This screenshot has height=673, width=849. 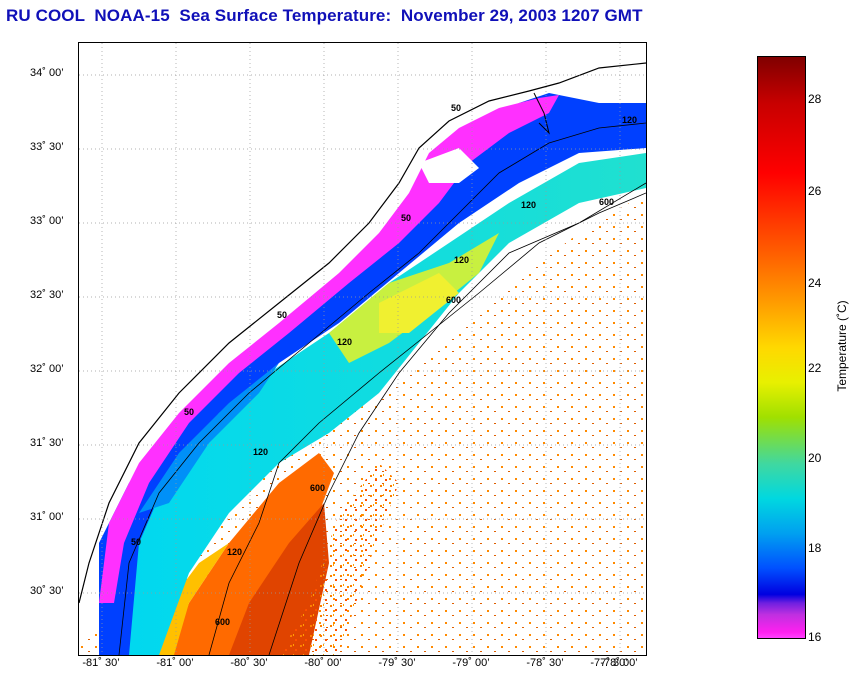 What do you see at coordinates (47, 295) in the screenshot?
I see `lat-label: 32˚ 30’` at bounding box center [47, 295].